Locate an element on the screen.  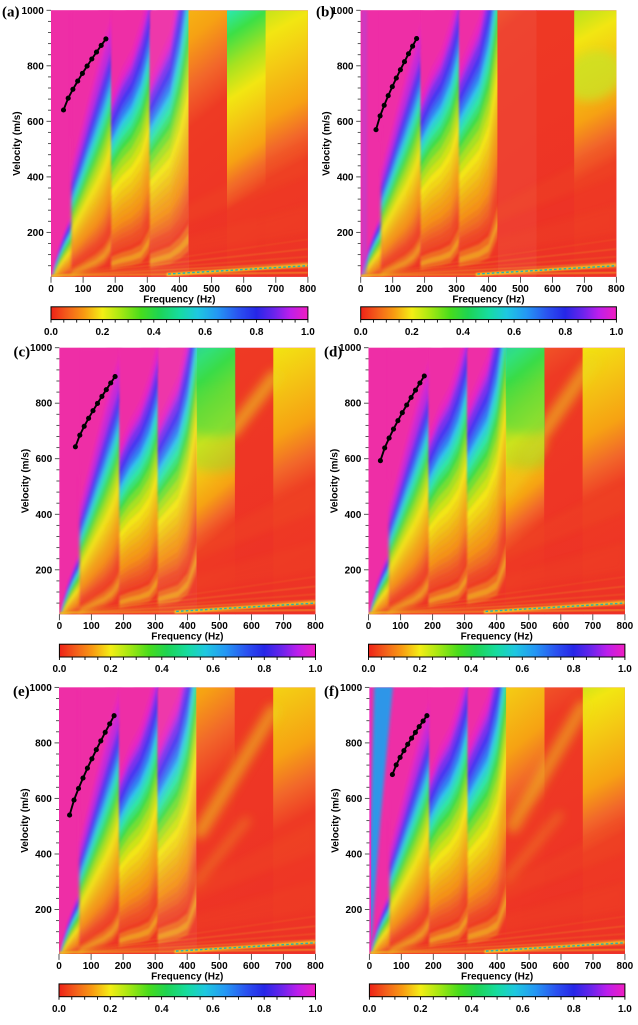
svg-text: (c) is located at coordinates (22, 352).